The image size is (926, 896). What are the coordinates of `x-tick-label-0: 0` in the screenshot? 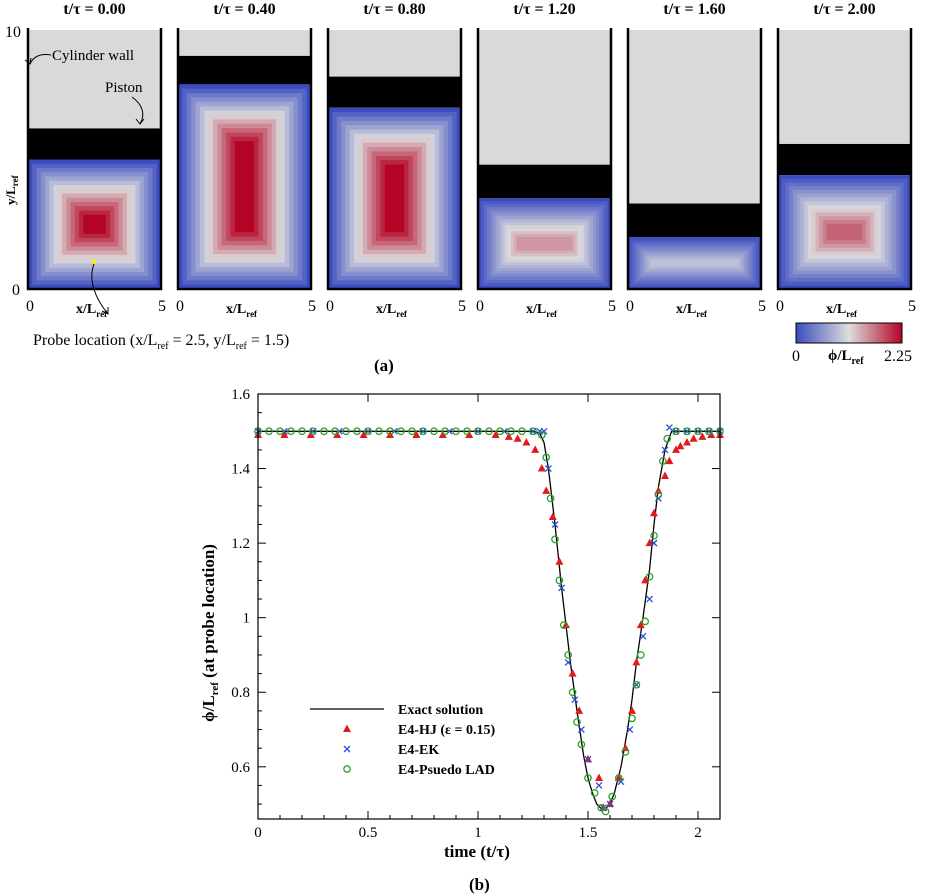 It's located at (258, 833).